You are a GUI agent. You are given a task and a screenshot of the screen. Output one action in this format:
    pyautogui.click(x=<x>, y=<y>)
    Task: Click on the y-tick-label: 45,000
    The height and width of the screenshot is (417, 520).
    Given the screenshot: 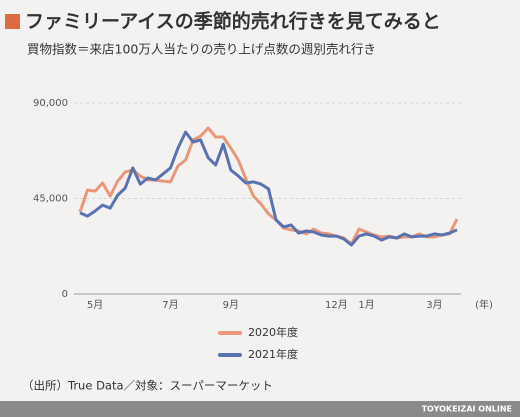 What is the action you would take?
    pyautogui.click(x=50, y=199)
    